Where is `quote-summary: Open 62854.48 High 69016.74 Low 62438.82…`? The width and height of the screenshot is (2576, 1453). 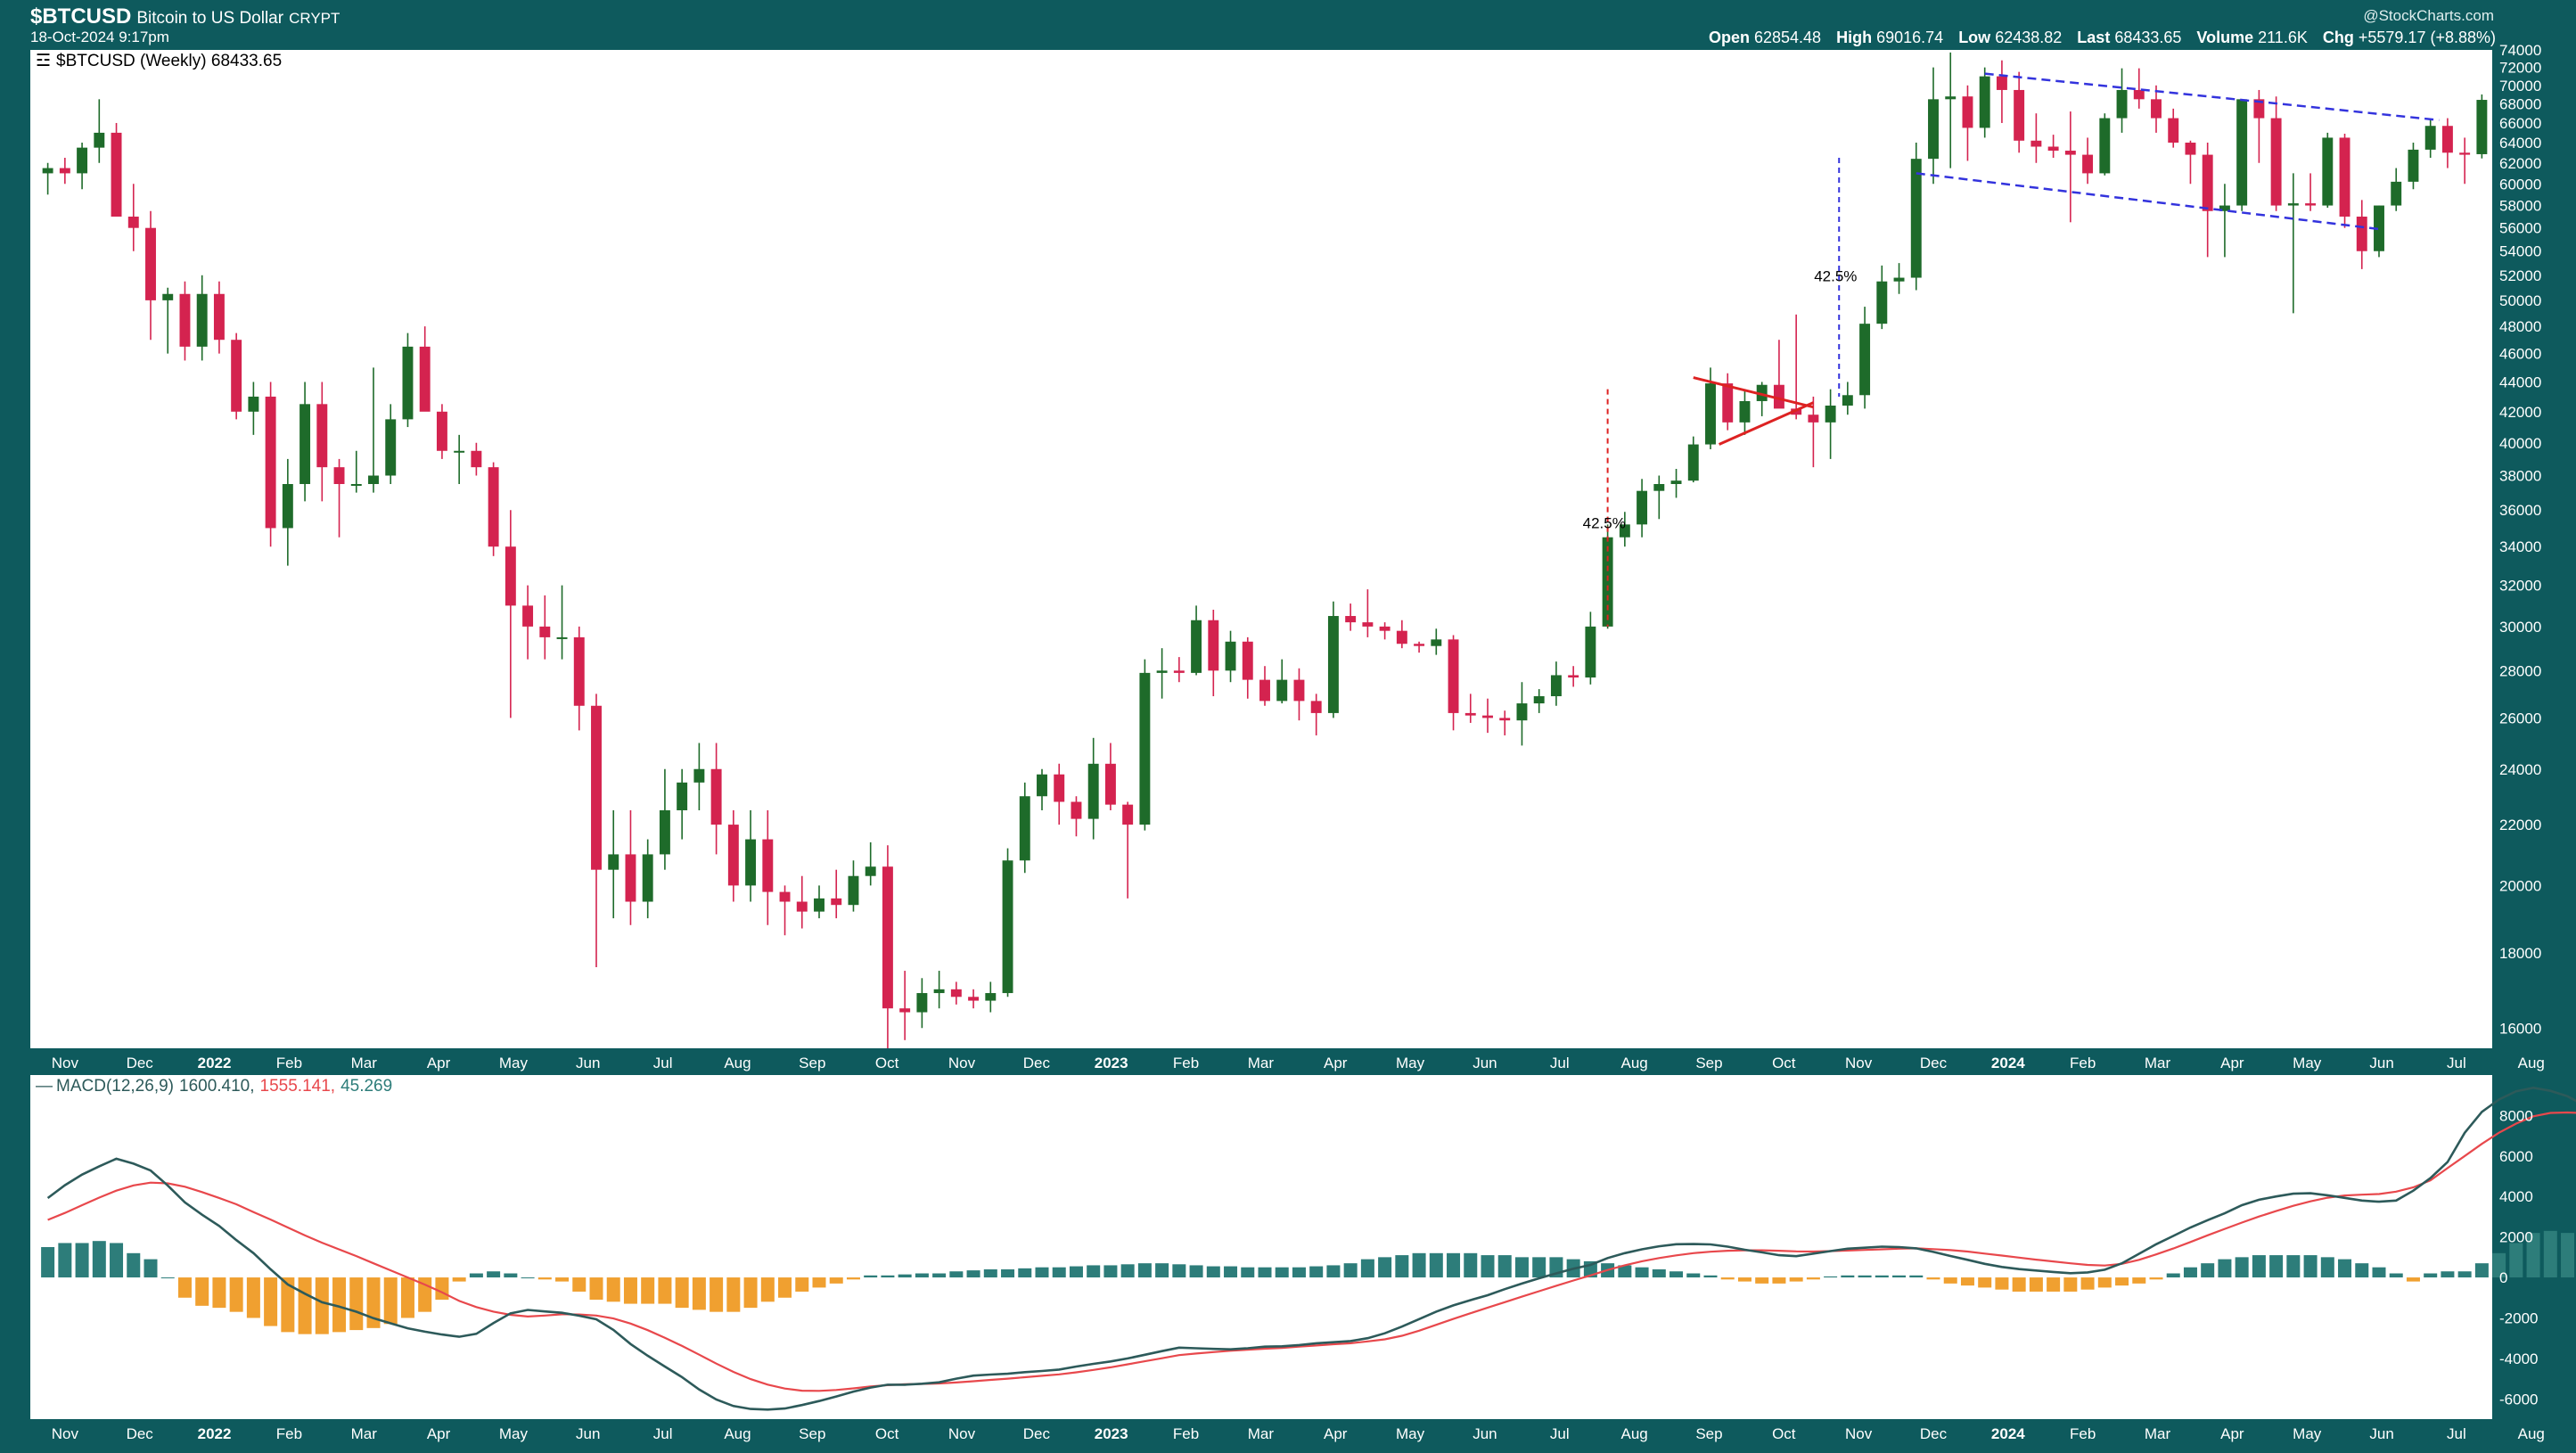 quote-summary: Open 62854.48 High 69016.74 Low 62438.82… is located at coordinates (2097, 38).